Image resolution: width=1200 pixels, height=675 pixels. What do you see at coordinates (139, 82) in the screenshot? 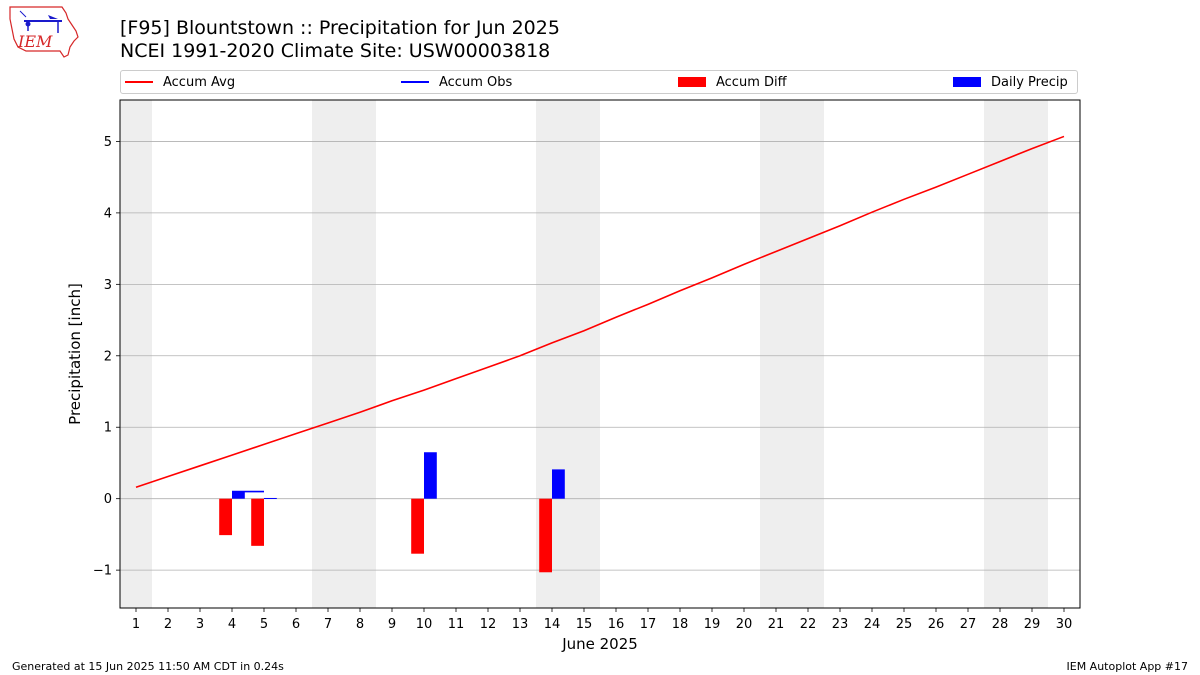
I see `legend-swatch-accum-avg` at bounding box center [139, 82].